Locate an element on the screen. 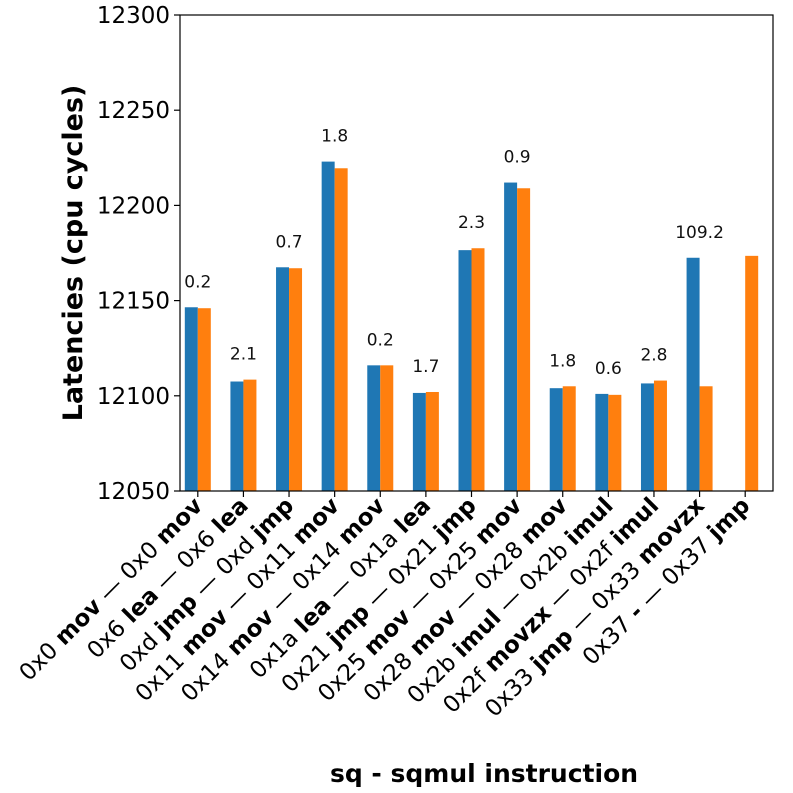 This screenshot has width=793, height=793. y-axis: 12050 12100 12150 12200 12250 12300 is located at coordinates (138, 254).